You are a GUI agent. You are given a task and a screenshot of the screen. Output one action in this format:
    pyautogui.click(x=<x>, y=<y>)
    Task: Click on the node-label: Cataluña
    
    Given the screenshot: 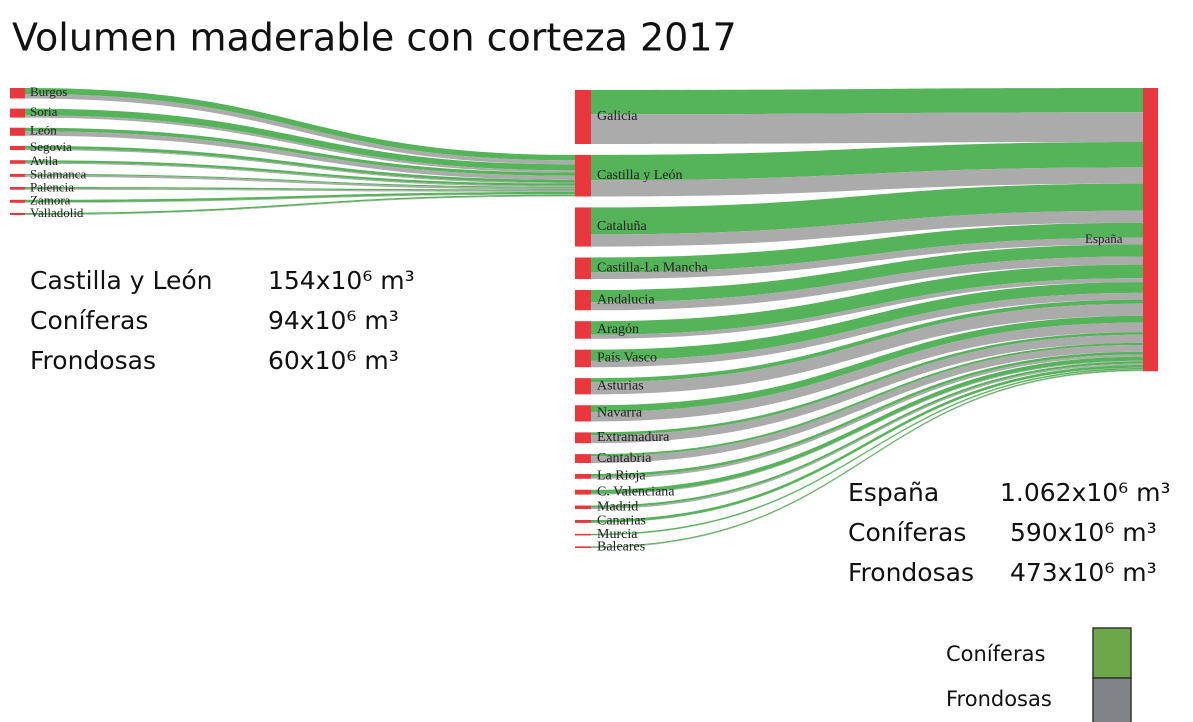 What is the action you would take?
    pyautogui.click(x=622, y=226)
    